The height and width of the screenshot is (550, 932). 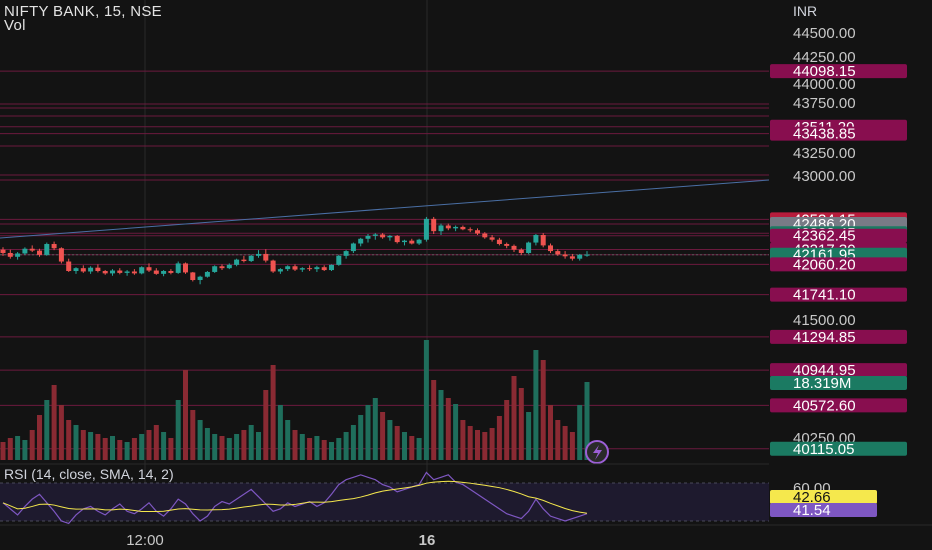 I want to click on rsi-label: RSI (14, close, SMA, 14, 2), so click(x=89, y=474).